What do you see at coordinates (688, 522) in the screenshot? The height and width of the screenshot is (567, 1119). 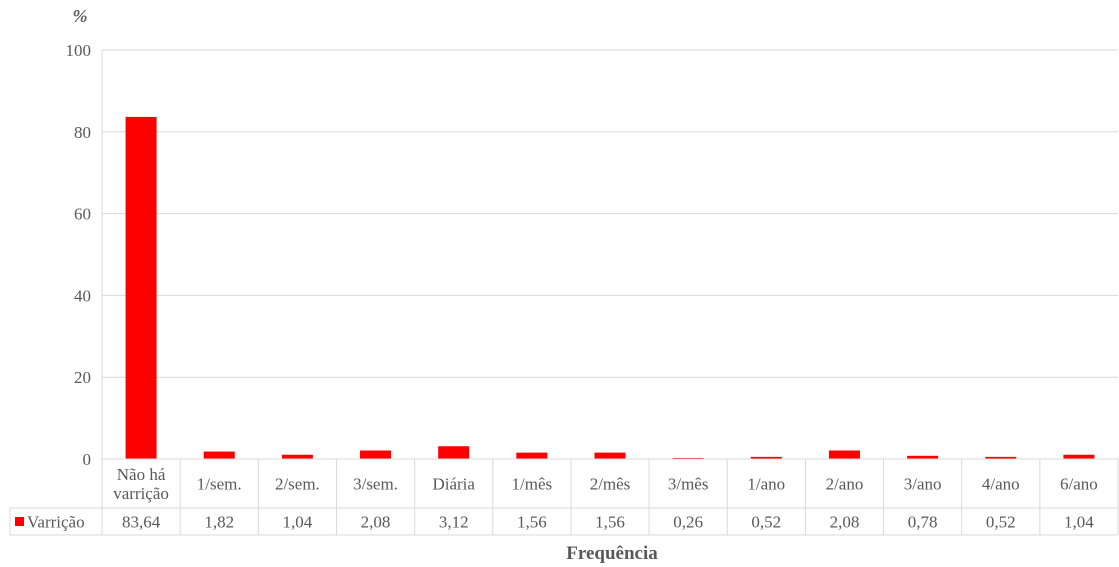 I see `data-table-value: 0,26` at bounding box center [688, 522].